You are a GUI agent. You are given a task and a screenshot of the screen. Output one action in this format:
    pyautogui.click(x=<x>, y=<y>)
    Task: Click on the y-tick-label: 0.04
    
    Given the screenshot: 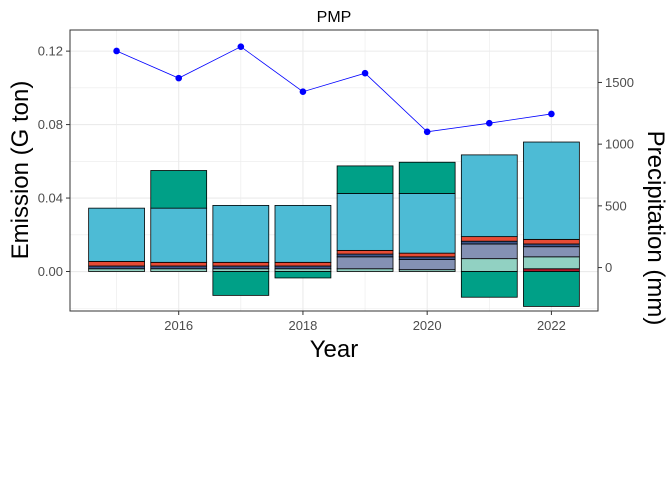 What is the action you would take?
    pyautogui.click(x=50, y=198)
    